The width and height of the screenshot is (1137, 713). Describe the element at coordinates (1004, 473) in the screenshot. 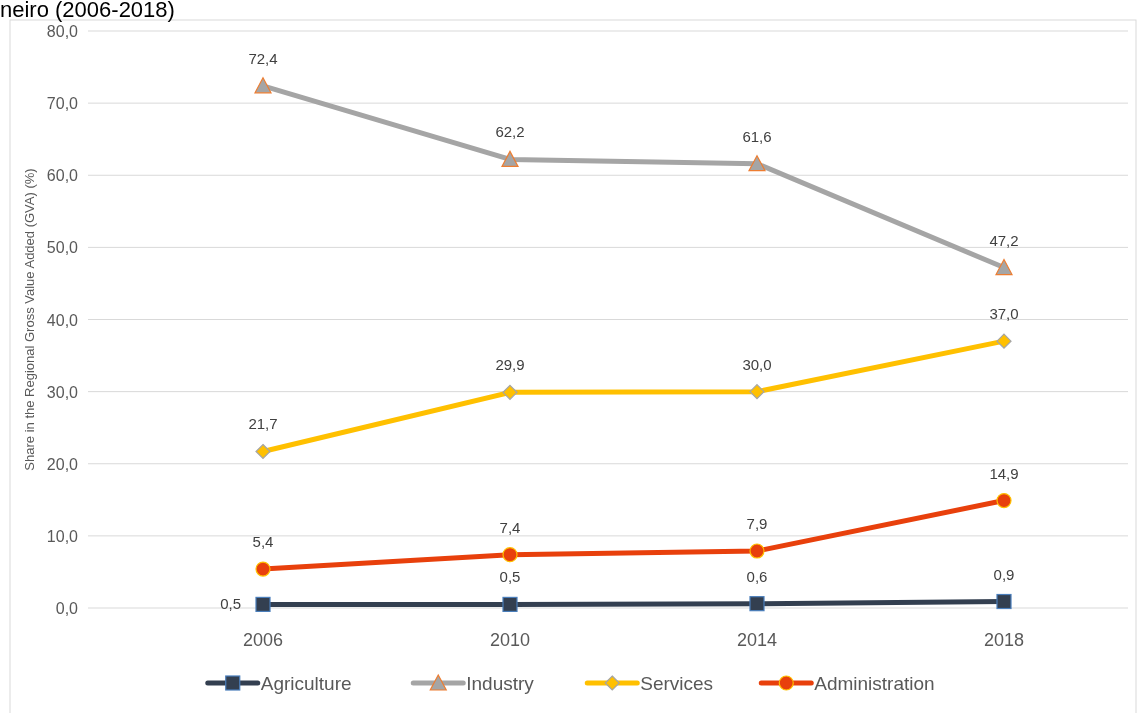

I see `data-label: 14,9` at that location.